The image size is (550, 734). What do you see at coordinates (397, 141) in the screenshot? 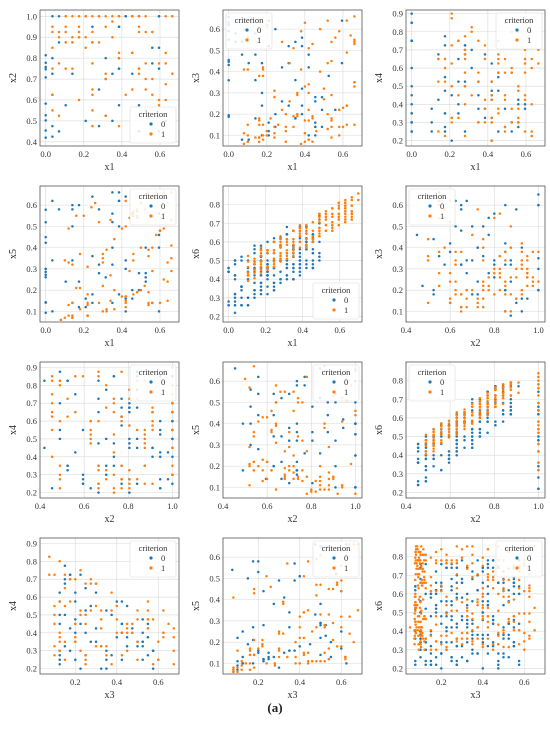
I see `y-tick-label: 0.2` at bounding box center [397, 141].